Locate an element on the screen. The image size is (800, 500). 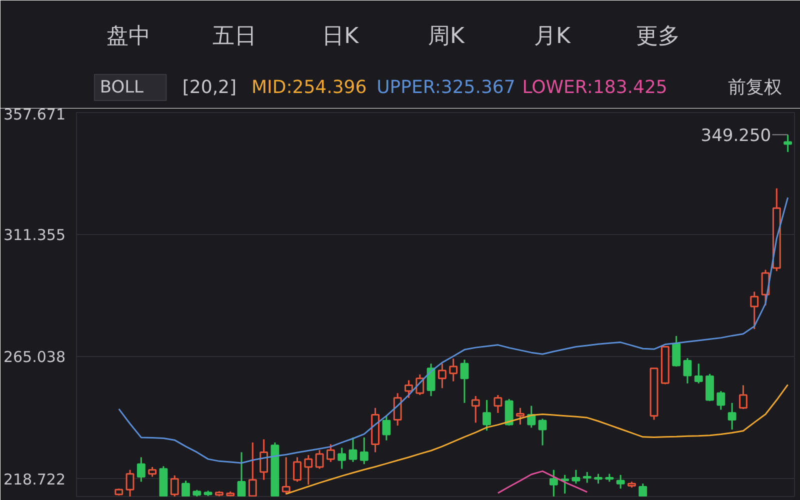
y-tick-label: 265.038 is located at coordinates (34, 357).